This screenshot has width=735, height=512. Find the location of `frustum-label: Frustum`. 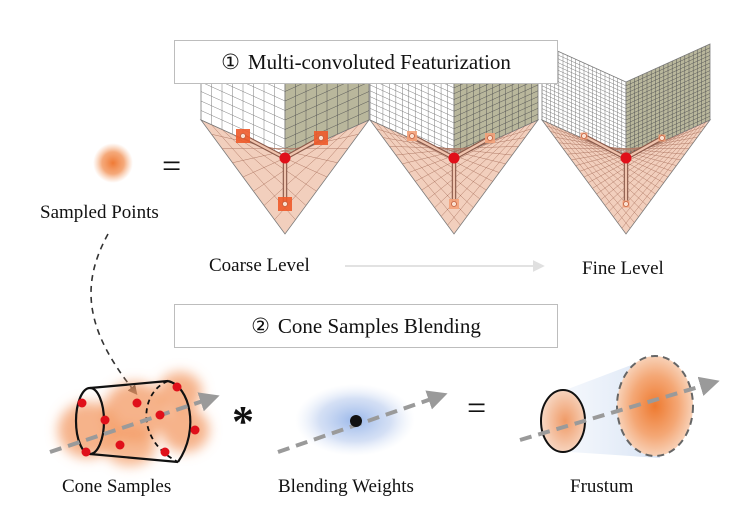

frustum-label: Frustum is located at coordinates (602, 486).